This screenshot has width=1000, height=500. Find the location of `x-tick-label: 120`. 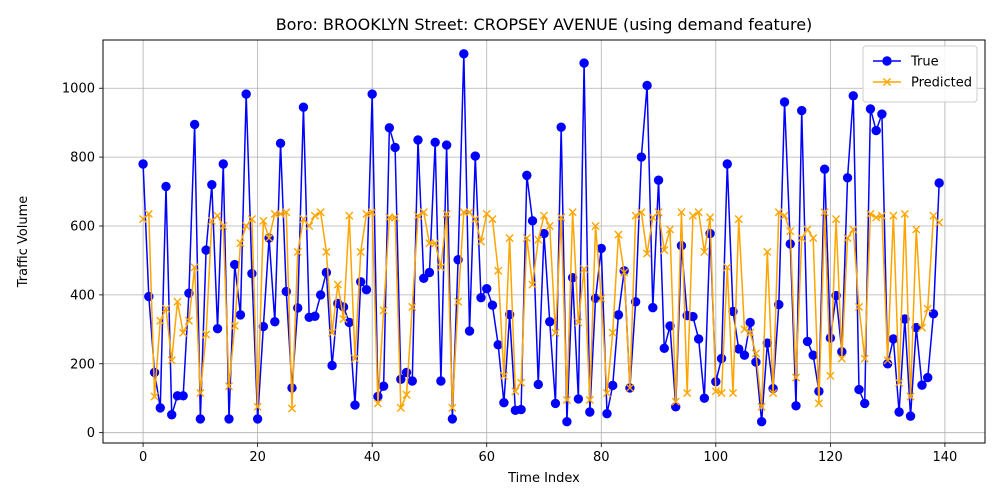

x-tick-label: 120 is located at coordinates (830, 457).